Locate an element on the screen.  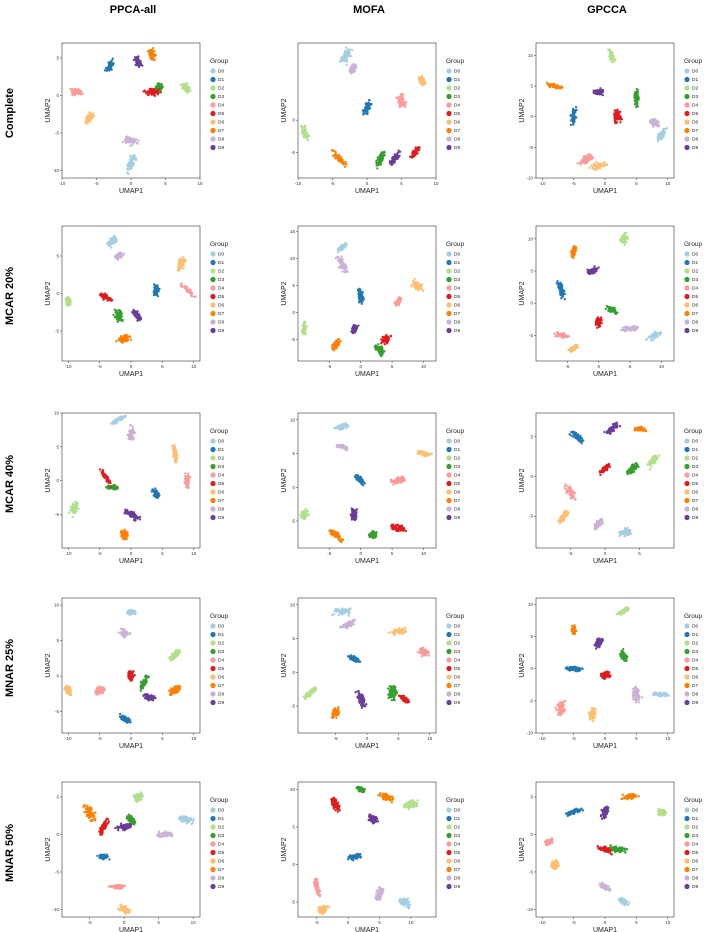
y-tick-label: -5 is located at coordinates (57, 514).